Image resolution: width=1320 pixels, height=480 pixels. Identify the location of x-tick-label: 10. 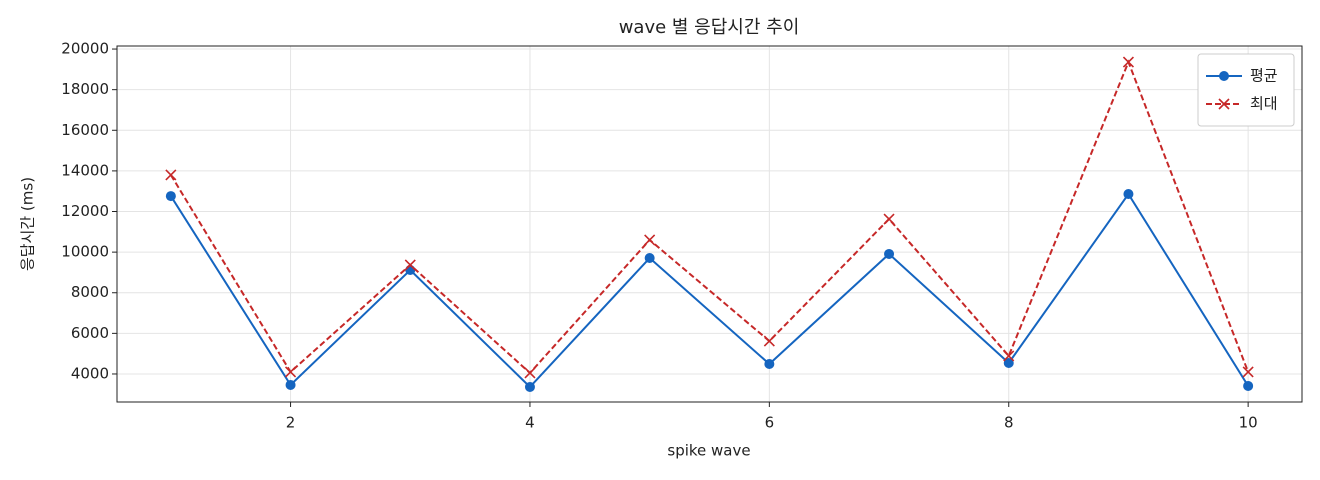
(1248, 423).